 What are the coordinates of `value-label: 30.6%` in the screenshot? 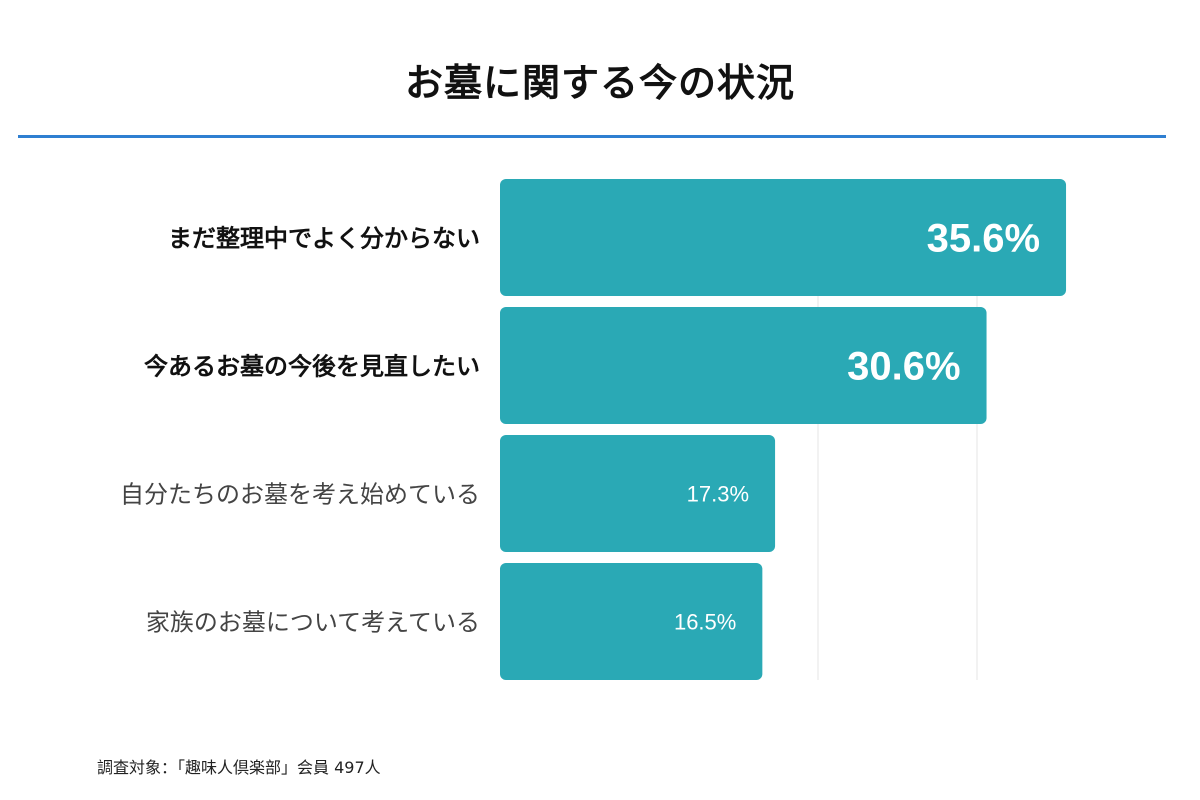 It's located at (903, 367).